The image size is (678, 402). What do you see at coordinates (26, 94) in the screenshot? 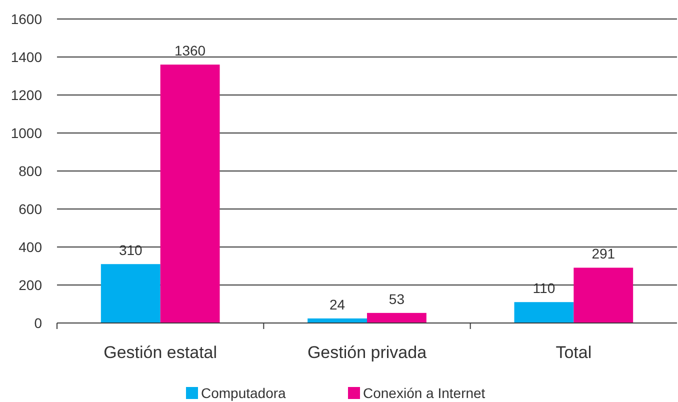
I see `y-tick-label: 1200` at bounding box center [26, 94].